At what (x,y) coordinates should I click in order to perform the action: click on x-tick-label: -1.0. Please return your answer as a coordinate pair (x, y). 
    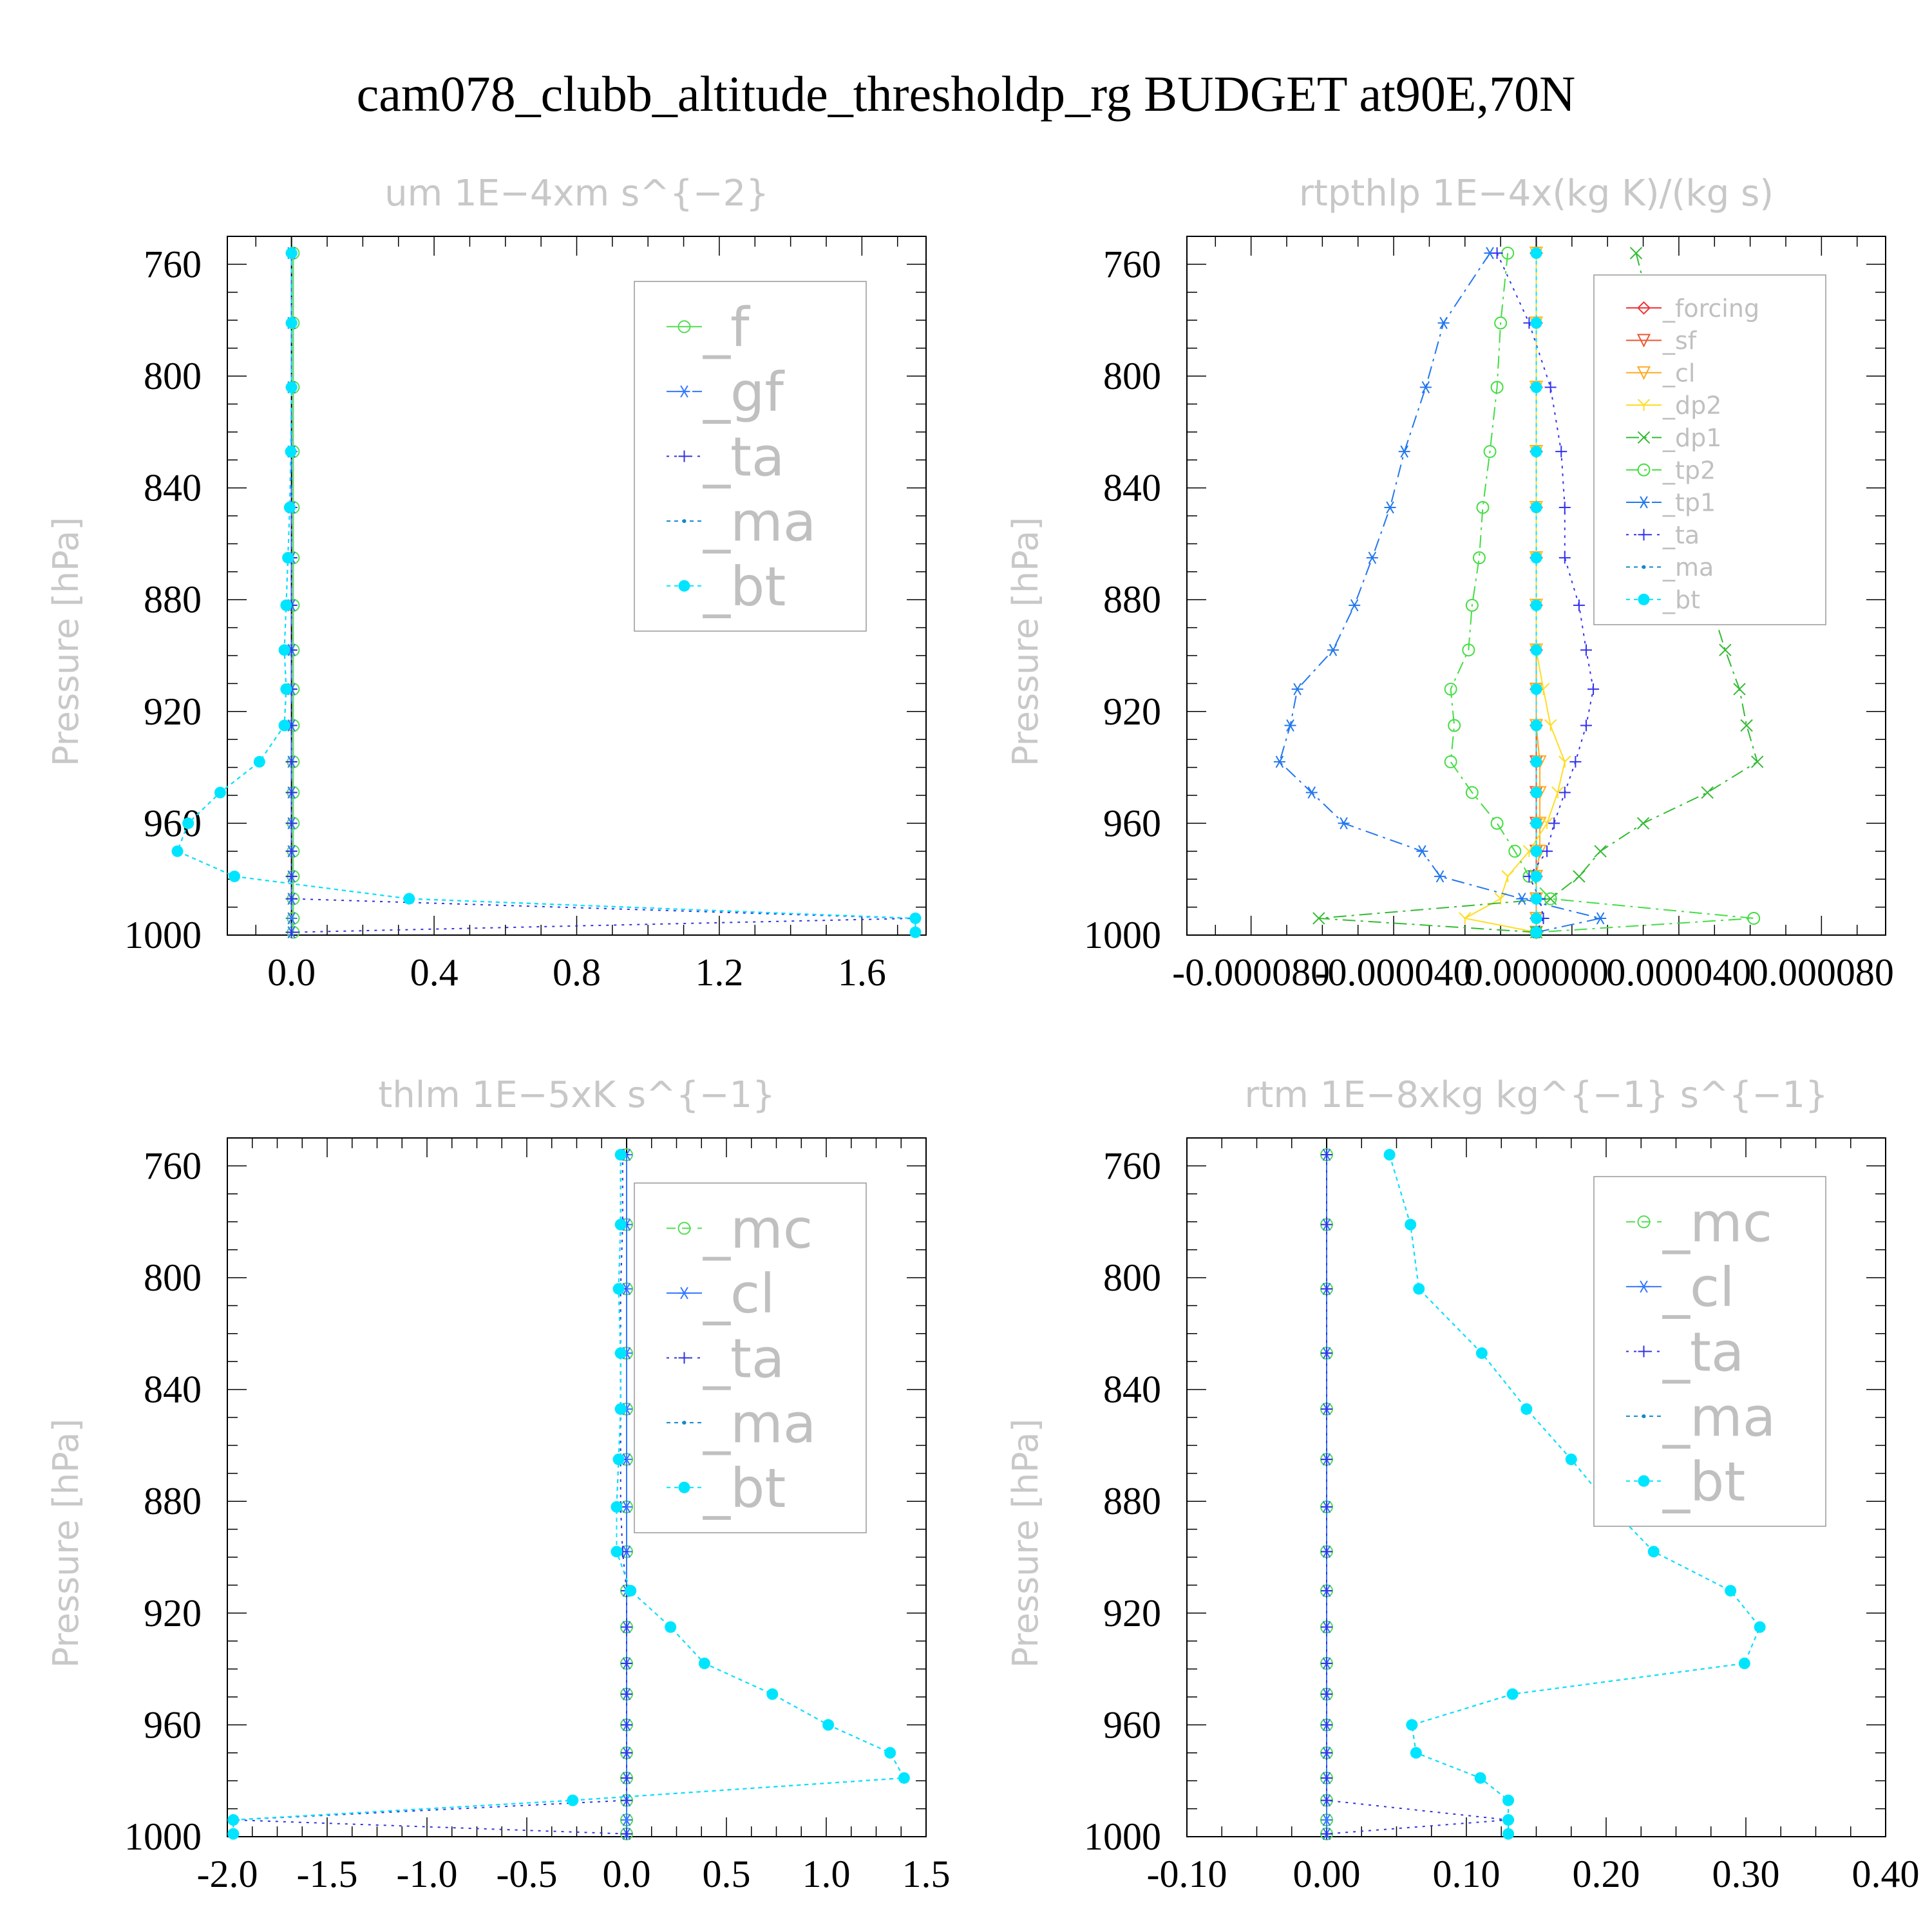
    Looking at the image, I should click on (428, 1874).